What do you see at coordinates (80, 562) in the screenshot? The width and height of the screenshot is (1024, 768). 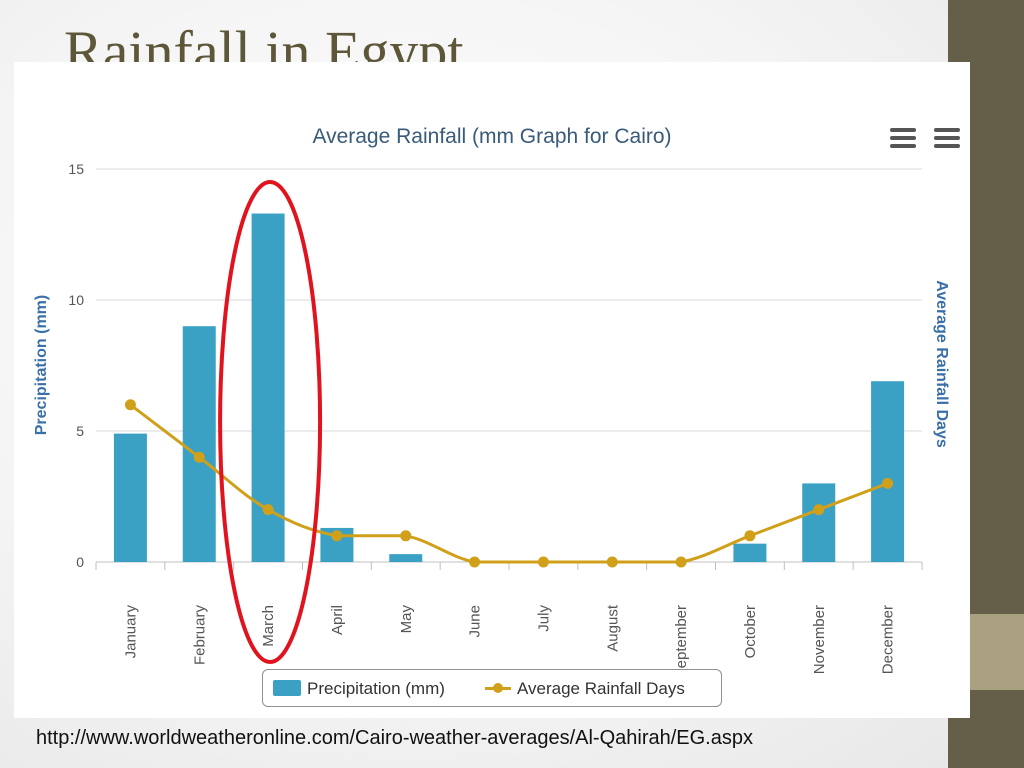 I see `y-tick-label: 0` at bounding box center [80, 562].